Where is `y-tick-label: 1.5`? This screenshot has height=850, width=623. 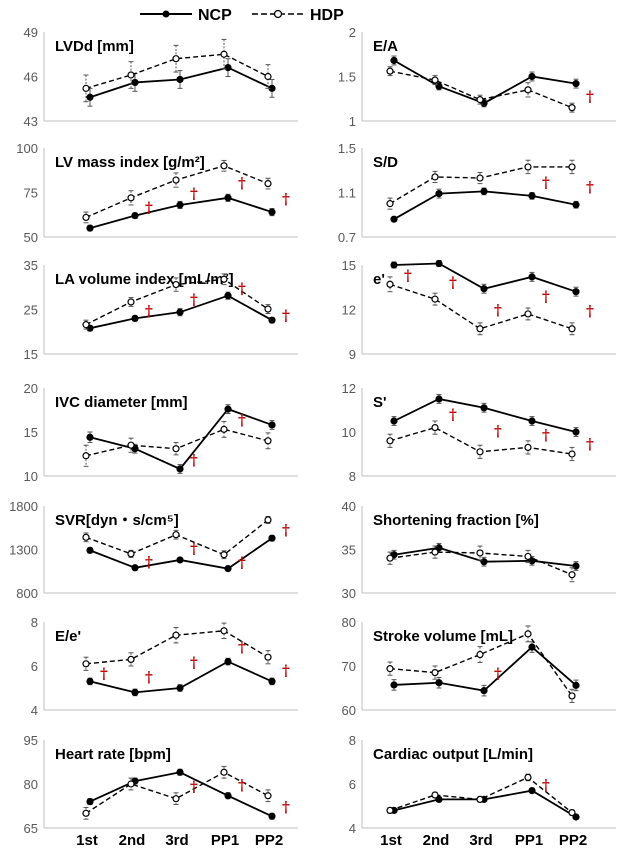 y-tick-label: 1.5 is located at coordinates (347, 148).